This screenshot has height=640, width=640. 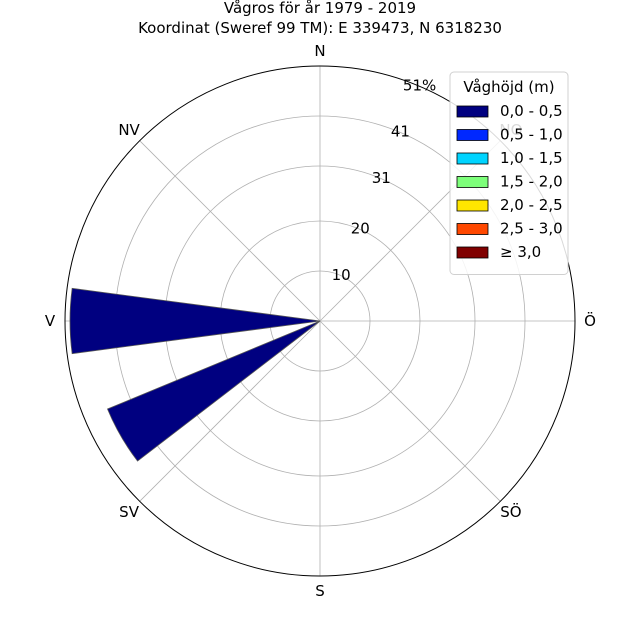 I want to click on radial-tick-label: 20, so click(x=360, y=229).